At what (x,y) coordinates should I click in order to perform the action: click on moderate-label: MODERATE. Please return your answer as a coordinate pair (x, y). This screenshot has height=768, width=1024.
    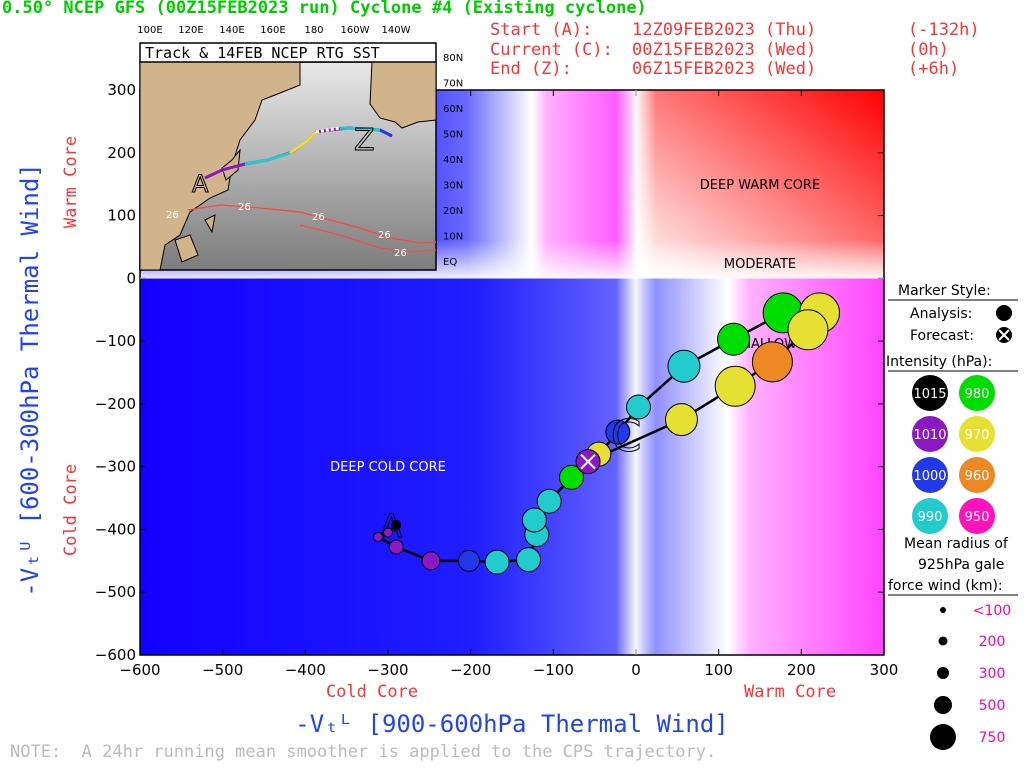
    Looking at the image, I should click on (760, 264).